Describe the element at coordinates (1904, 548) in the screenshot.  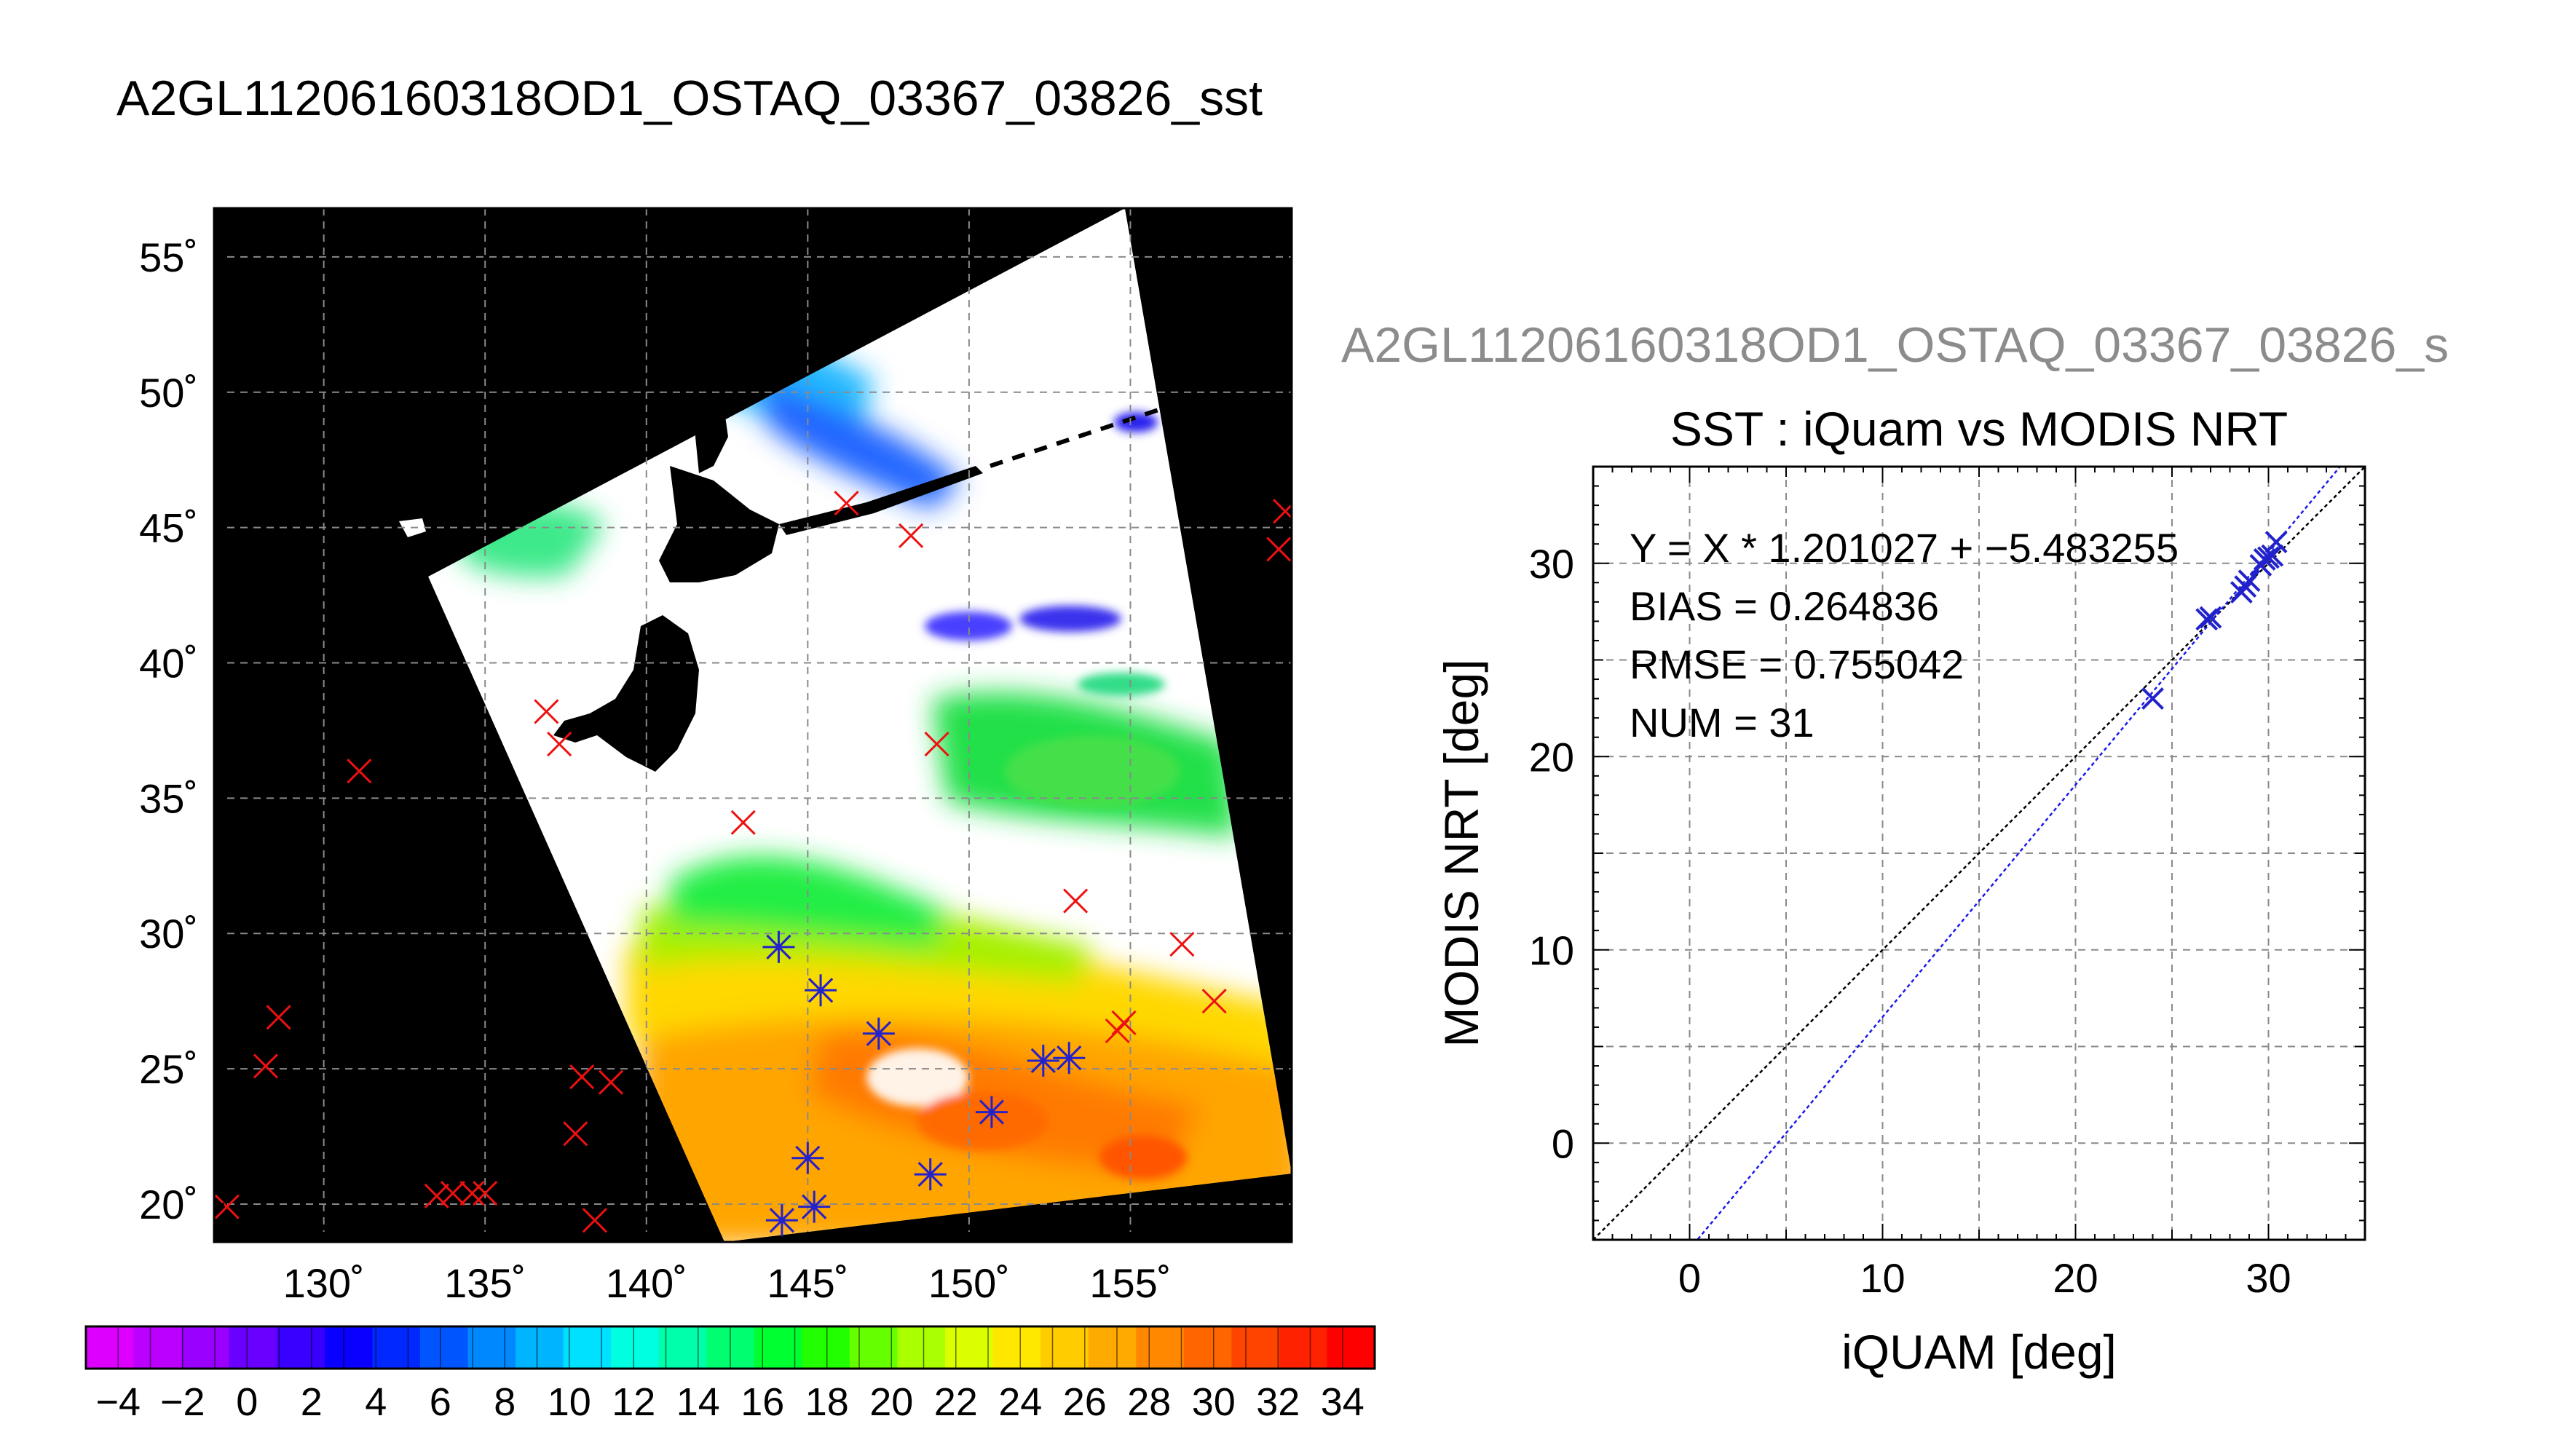
I see `stat-fit-equation: Y = X * 1.201027 + −5.483255` at that location.